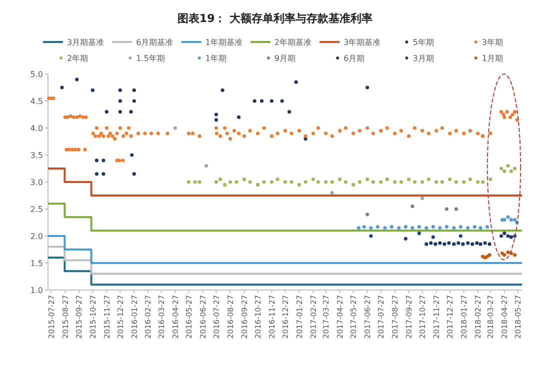 The width and height of the screenshot is (550, 372). I want to click on legend-label: 6月期基准, so click(155, 42).